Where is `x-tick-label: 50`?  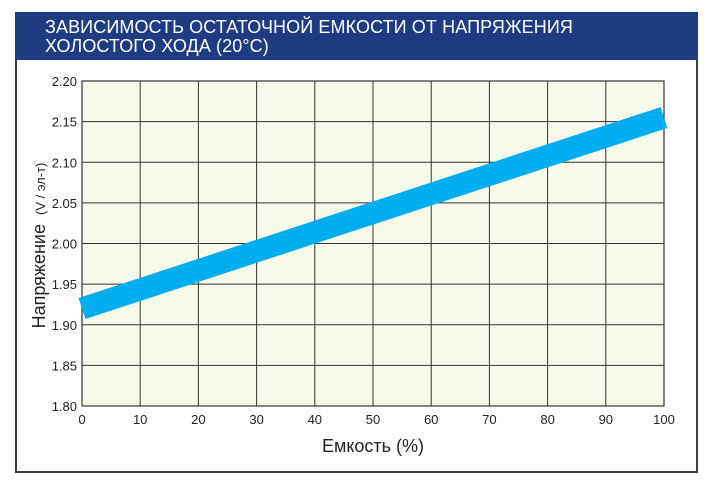 x-tick-label: 50 is located at coordinates (373, 419).